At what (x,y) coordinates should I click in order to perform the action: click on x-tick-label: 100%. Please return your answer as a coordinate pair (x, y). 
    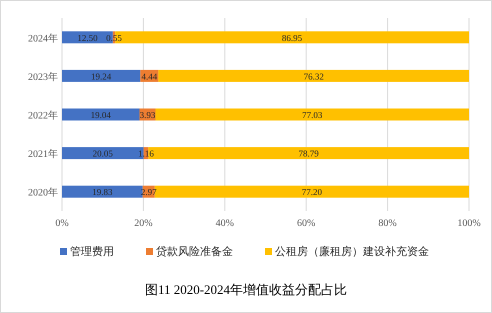
    Looking at the image, I should click on (469, 223).